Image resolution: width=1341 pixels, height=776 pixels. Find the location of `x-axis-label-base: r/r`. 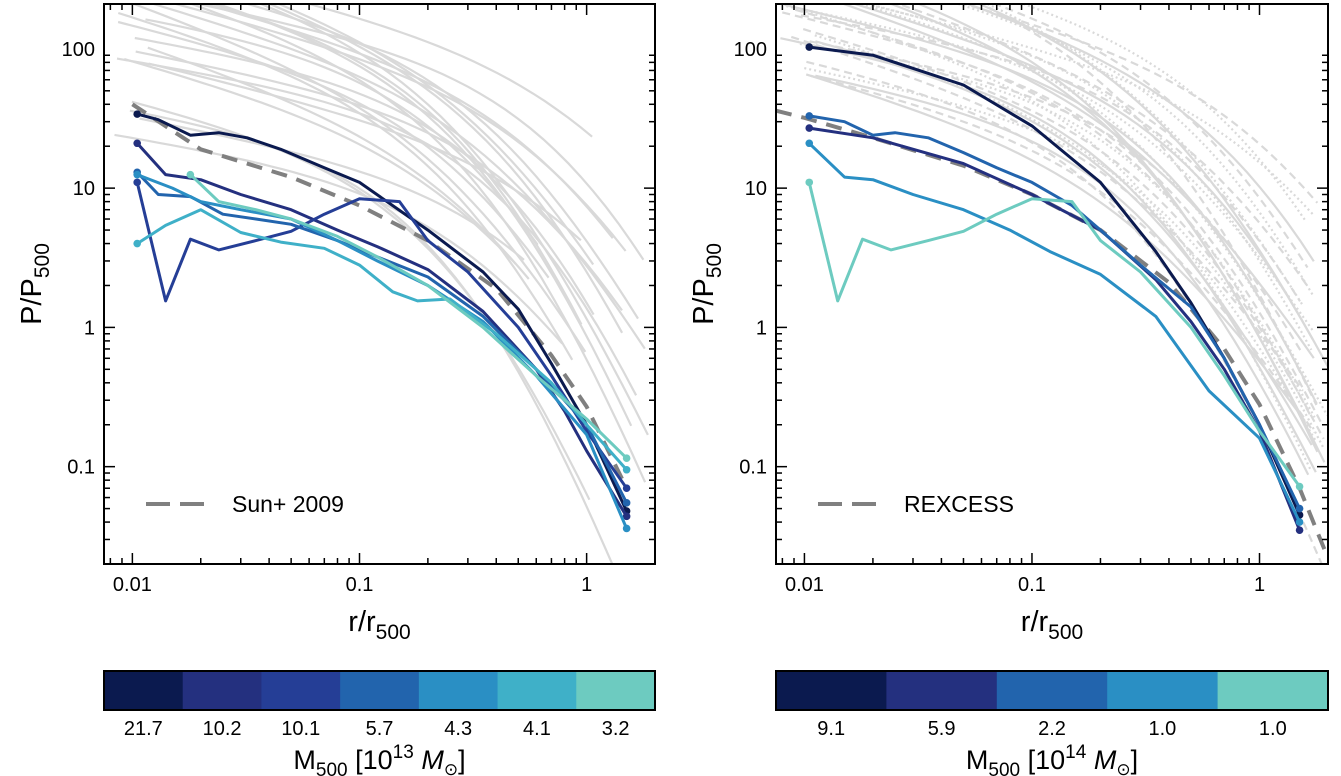

x-axis-label-base: r/r is located at coordinates (1035, 622).